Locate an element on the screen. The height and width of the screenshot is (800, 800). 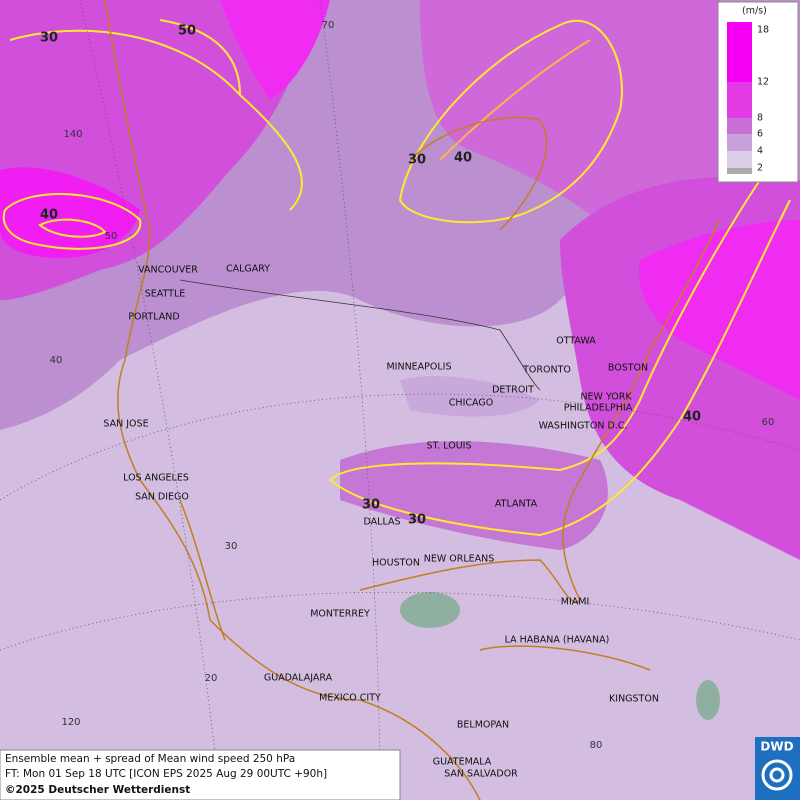
city-label: HOUSTON is located at coordinates (396, 563).